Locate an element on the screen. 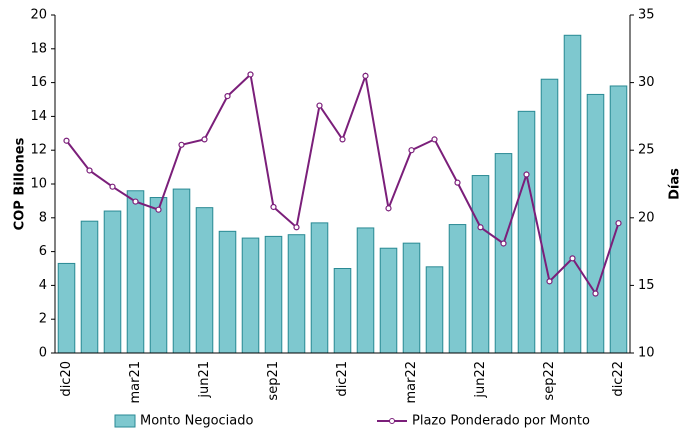  y-tick-label: 14 is located at coordinates (38, 116).